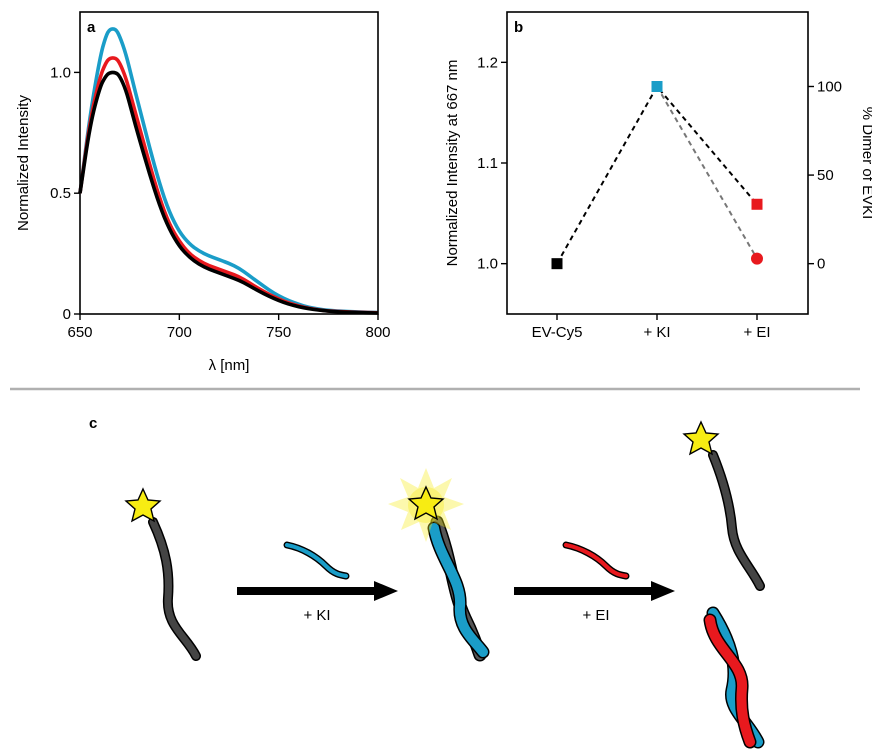 This screenshot has height=750, width=872. I want to click on dye-star-quenched-icon, so click(701, 438).